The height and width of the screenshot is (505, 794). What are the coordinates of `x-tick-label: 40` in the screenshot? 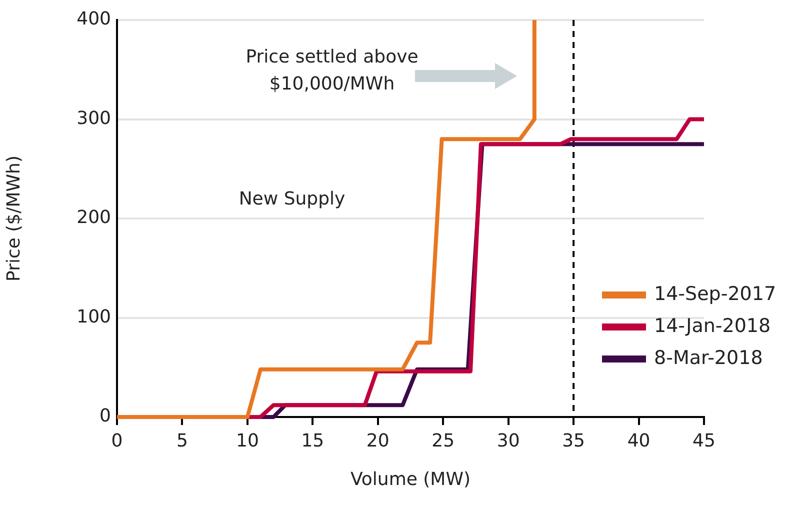 It's located at (638, 441).